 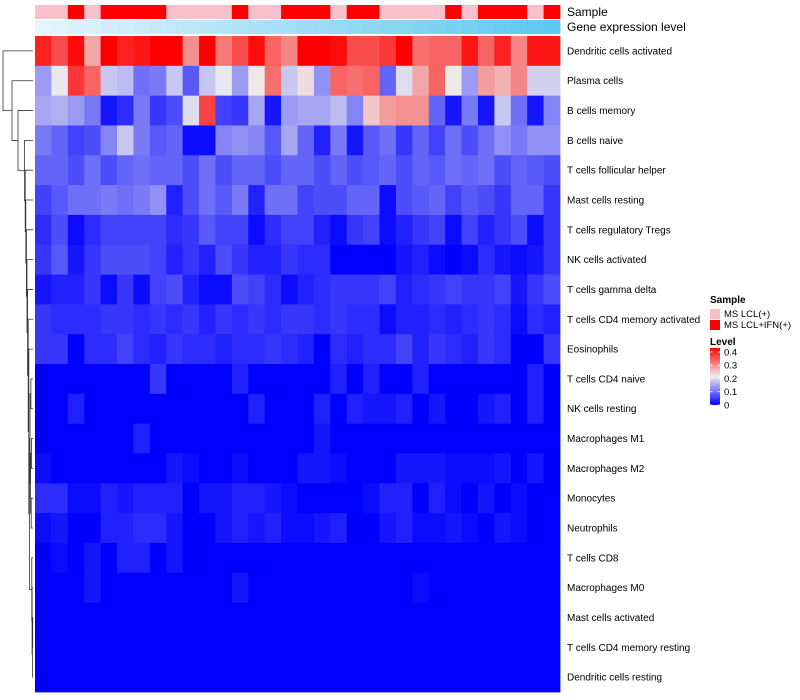 What do you see at coordinates (619, 230) in the screenshot?
I see `row-label: T cells regulatory Tregs` at bounding box center [619, 230].